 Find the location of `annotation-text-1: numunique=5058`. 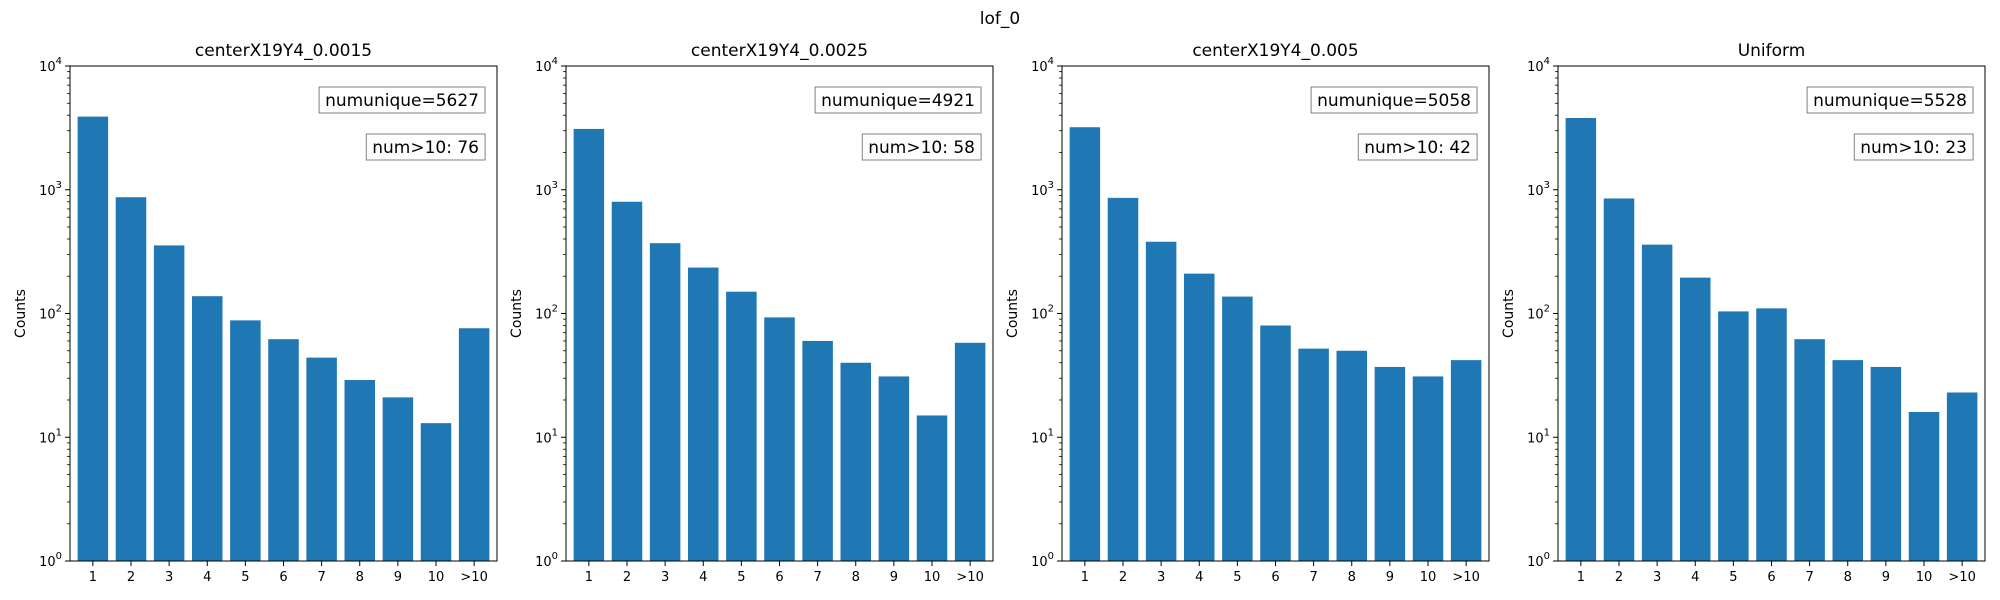

annotation-text-1: numunique=5058 is located at coordinates (1394, 101).